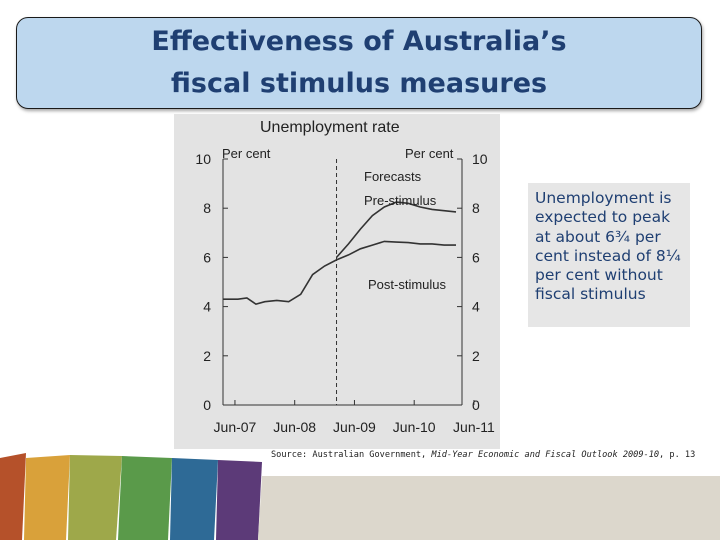  Describe the element at coordinates (194, 499) in the screenshot. I see `band-stripe-blue` at that location.